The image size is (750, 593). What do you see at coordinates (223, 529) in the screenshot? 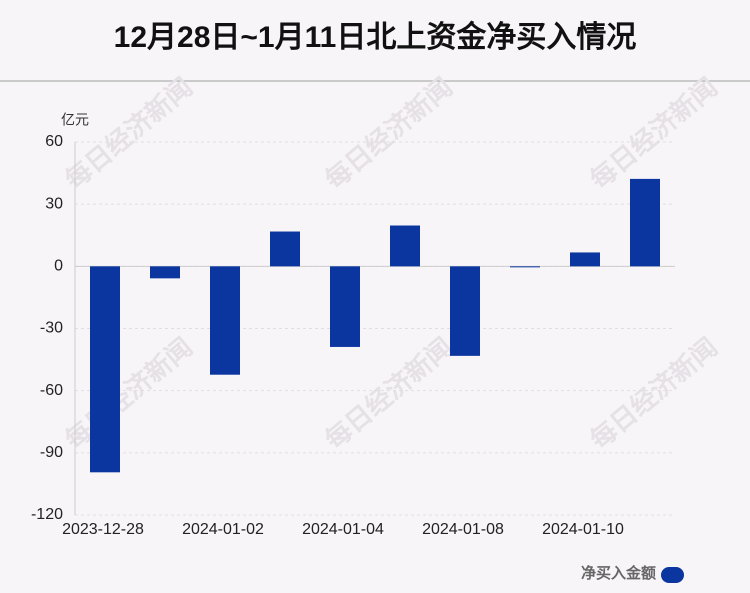
I see `x-tick-label: 2024-01-02` at bounding box center [223, 529].